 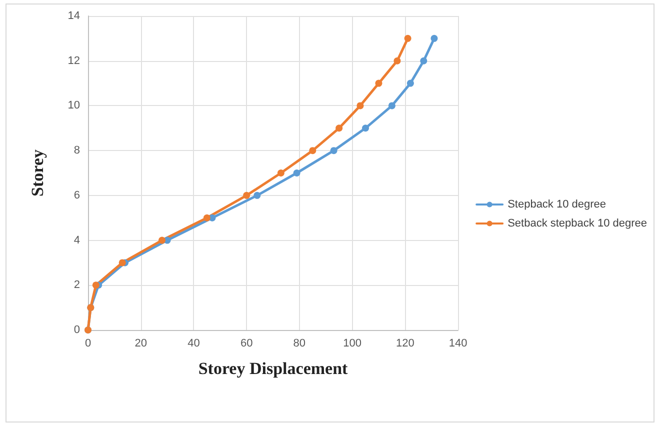 What do you see at coordinates (77, 195) in the screenshot?
I see `y-tick-label: 6` at bounding box center [77, 195].